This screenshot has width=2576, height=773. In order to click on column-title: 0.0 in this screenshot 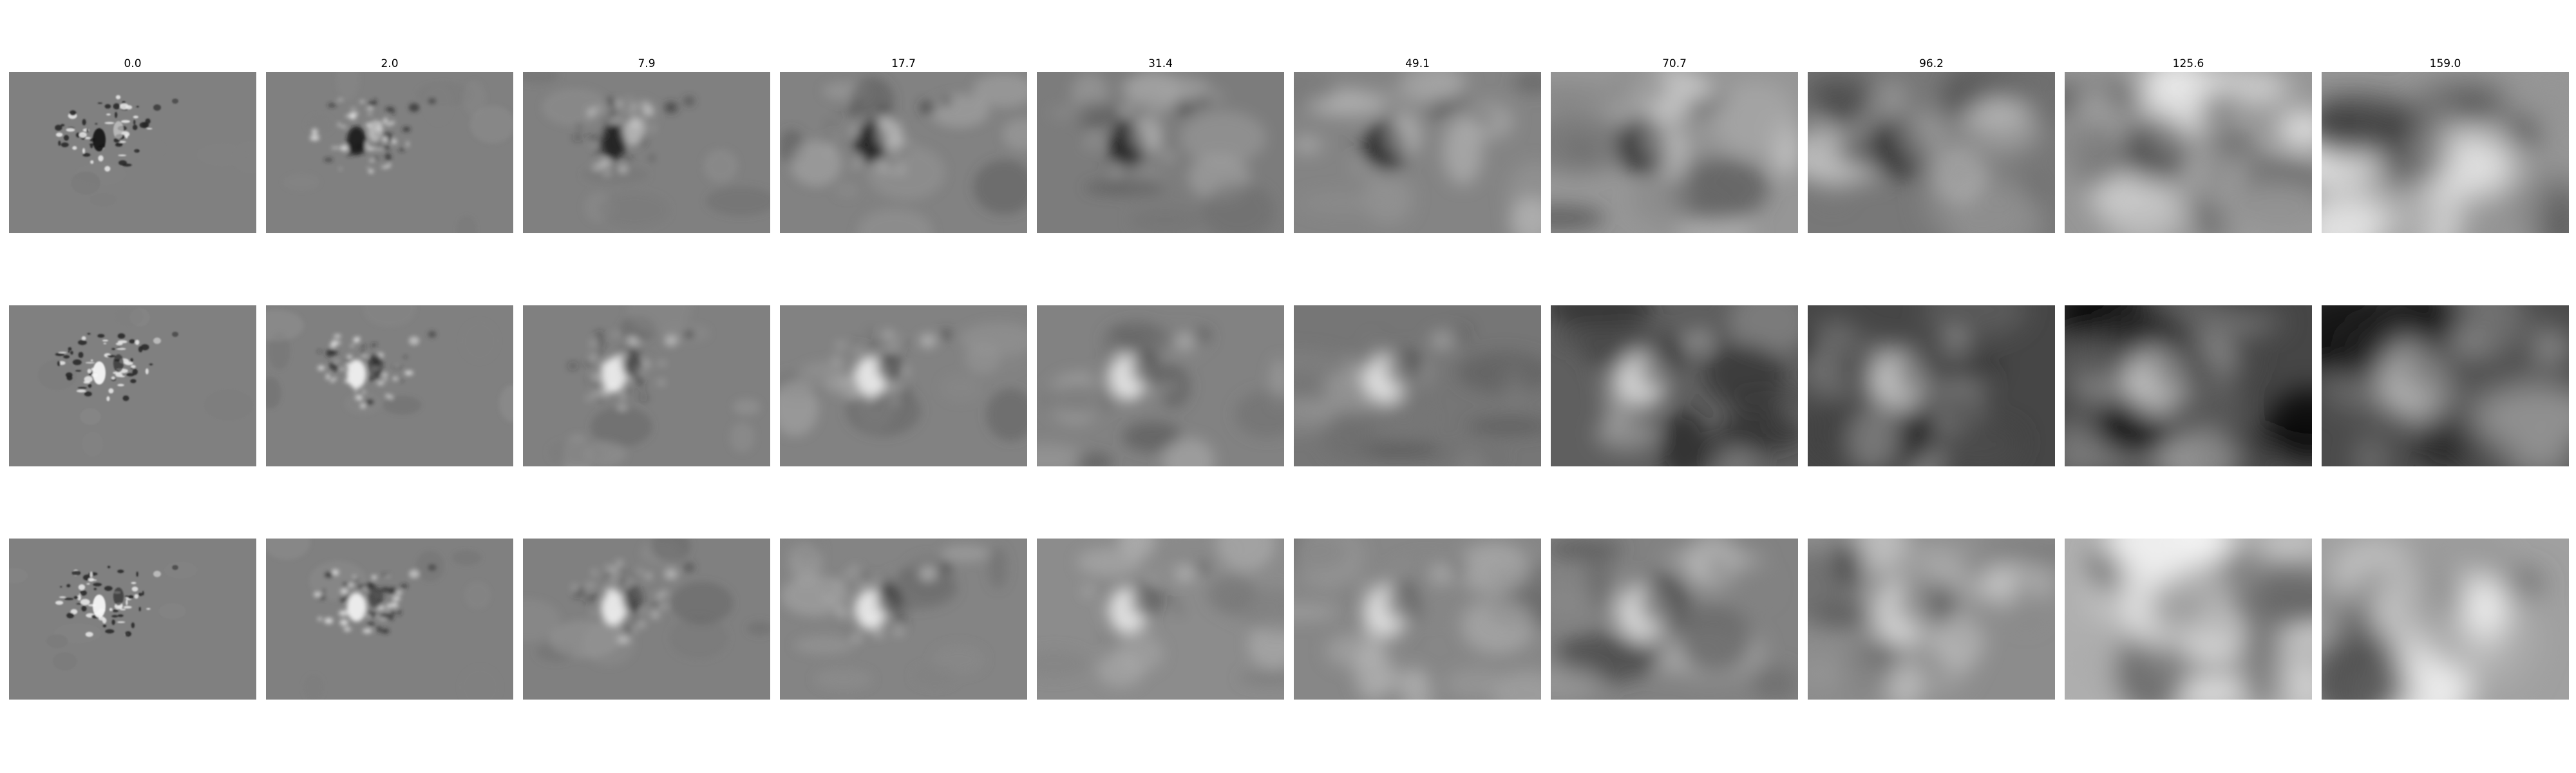, I will do `click(133, 63)`.